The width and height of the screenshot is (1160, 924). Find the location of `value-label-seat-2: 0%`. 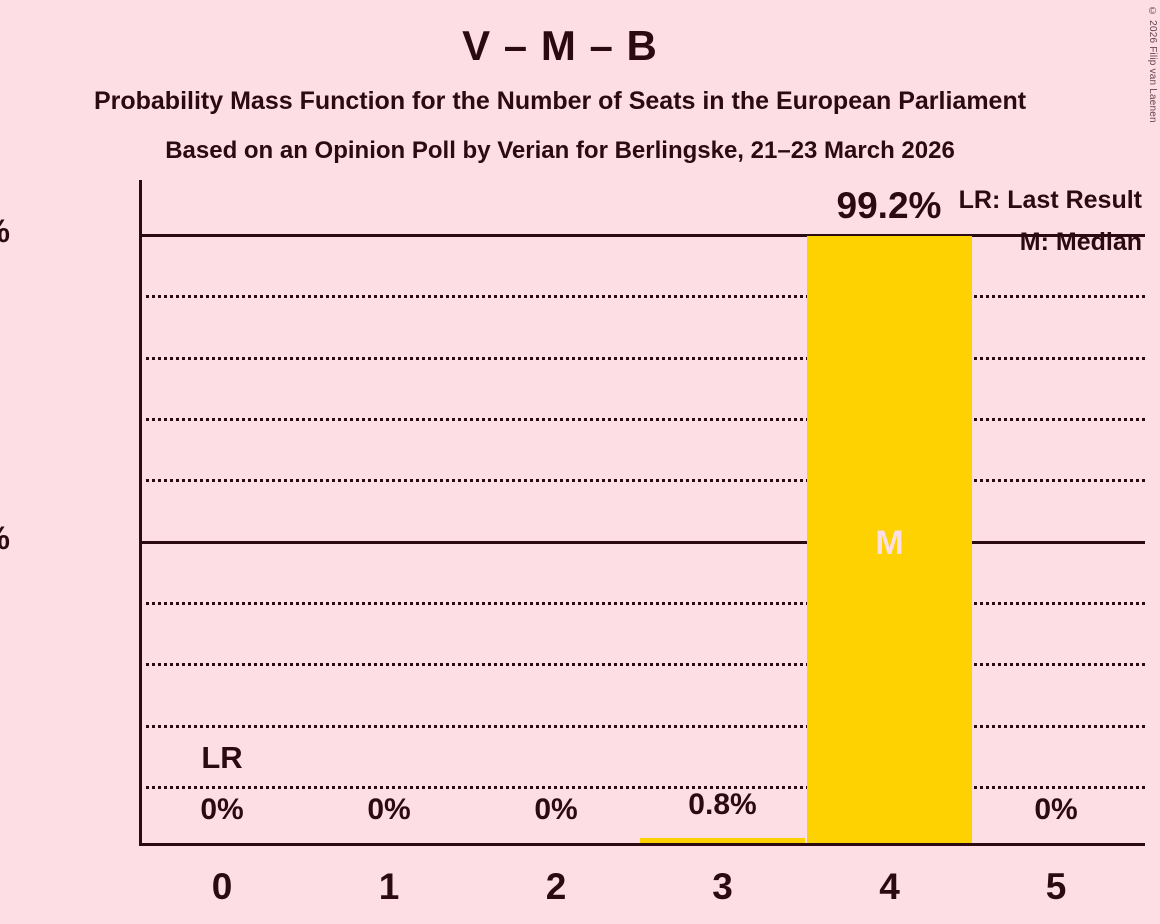

value-label-seat-2: 0% is located at coordinates (556, 809).